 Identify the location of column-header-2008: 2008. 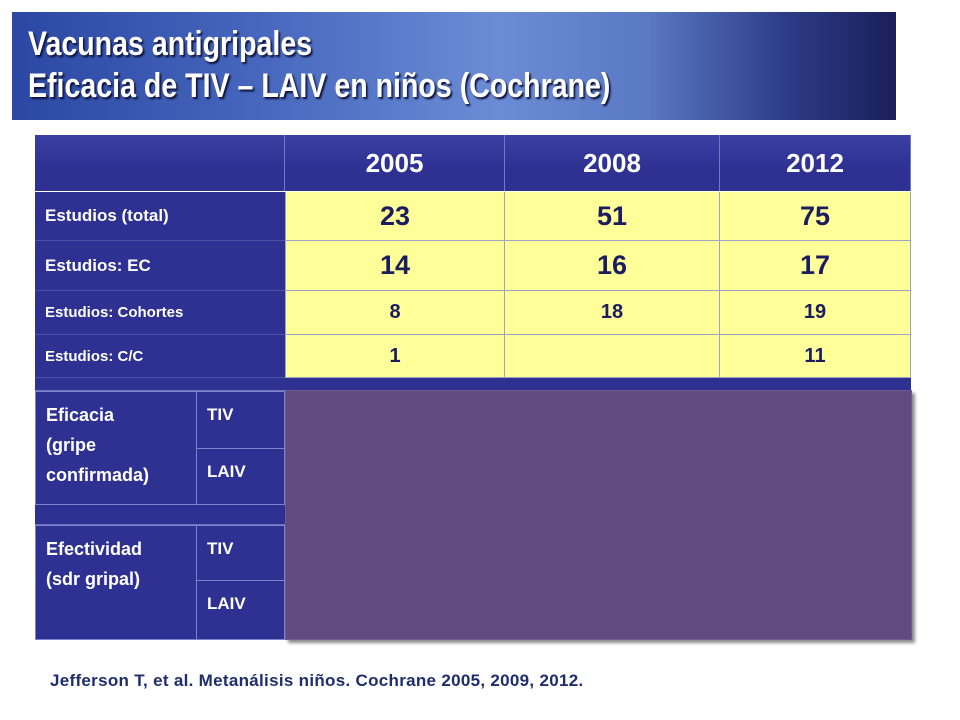
(612, 163).